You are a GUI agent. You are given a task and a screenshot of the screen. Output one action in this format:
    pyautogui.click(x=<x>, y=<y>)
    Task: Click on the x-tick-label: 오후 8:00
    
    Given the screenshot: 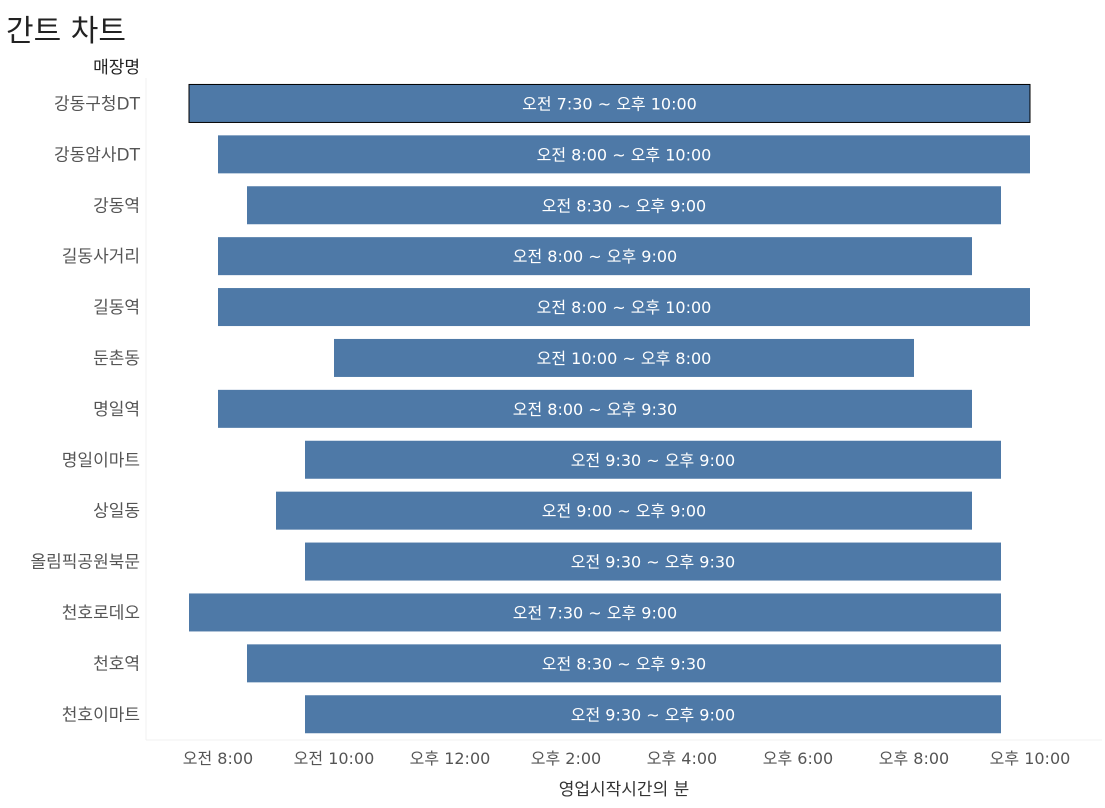 What is the action you would take?
    pyautogui.click(x=914, y=758)
    